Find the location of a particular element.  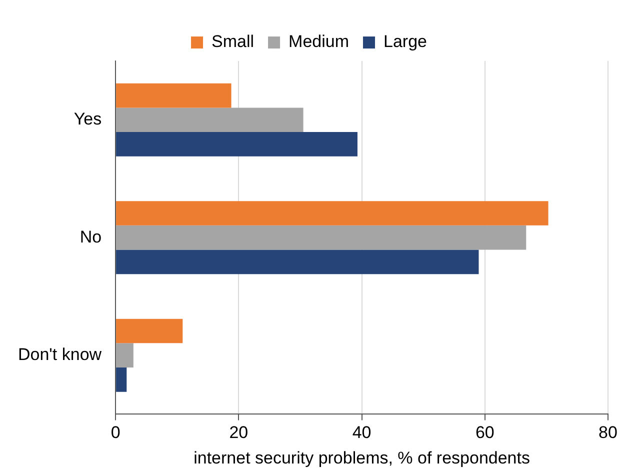

legend-label: Small is located at coordinates (233, 42).